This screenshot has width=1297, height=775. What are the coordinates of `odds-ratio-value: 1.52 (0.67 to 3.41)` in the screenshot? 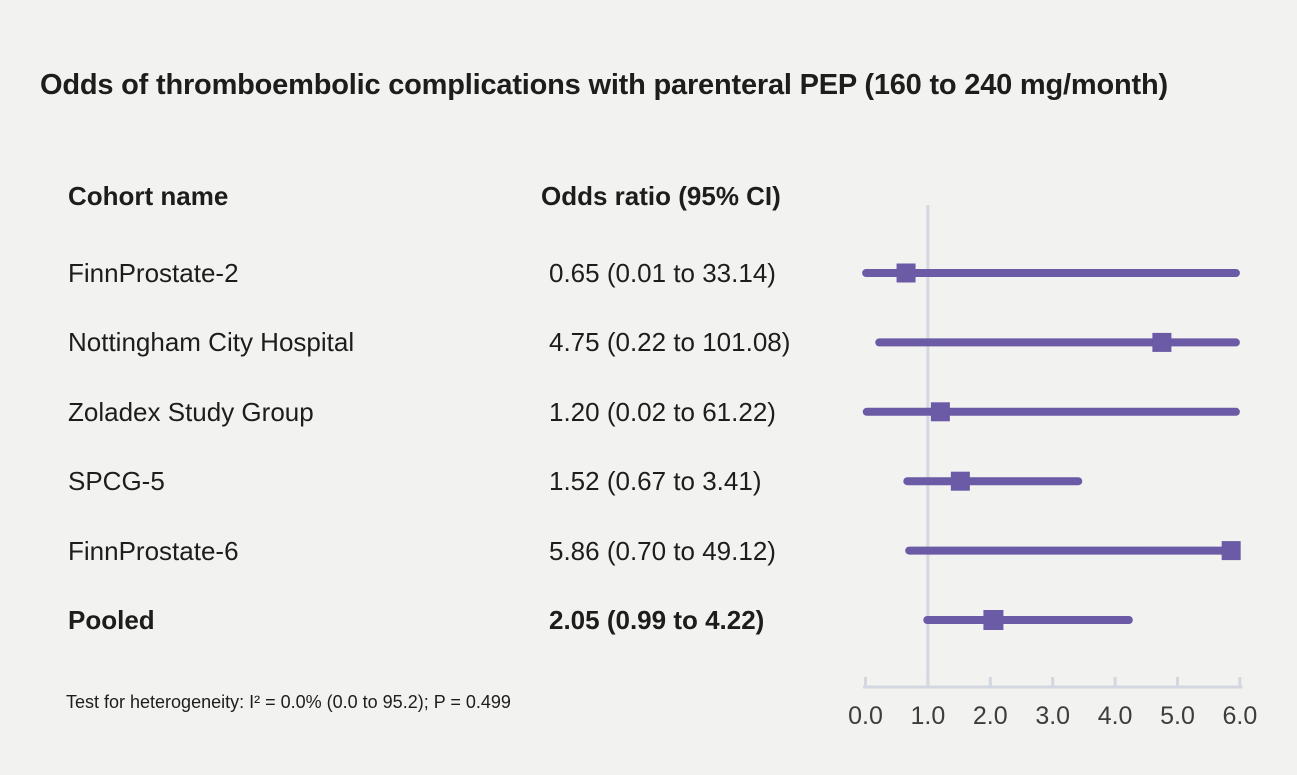 It's located at (655, 481).